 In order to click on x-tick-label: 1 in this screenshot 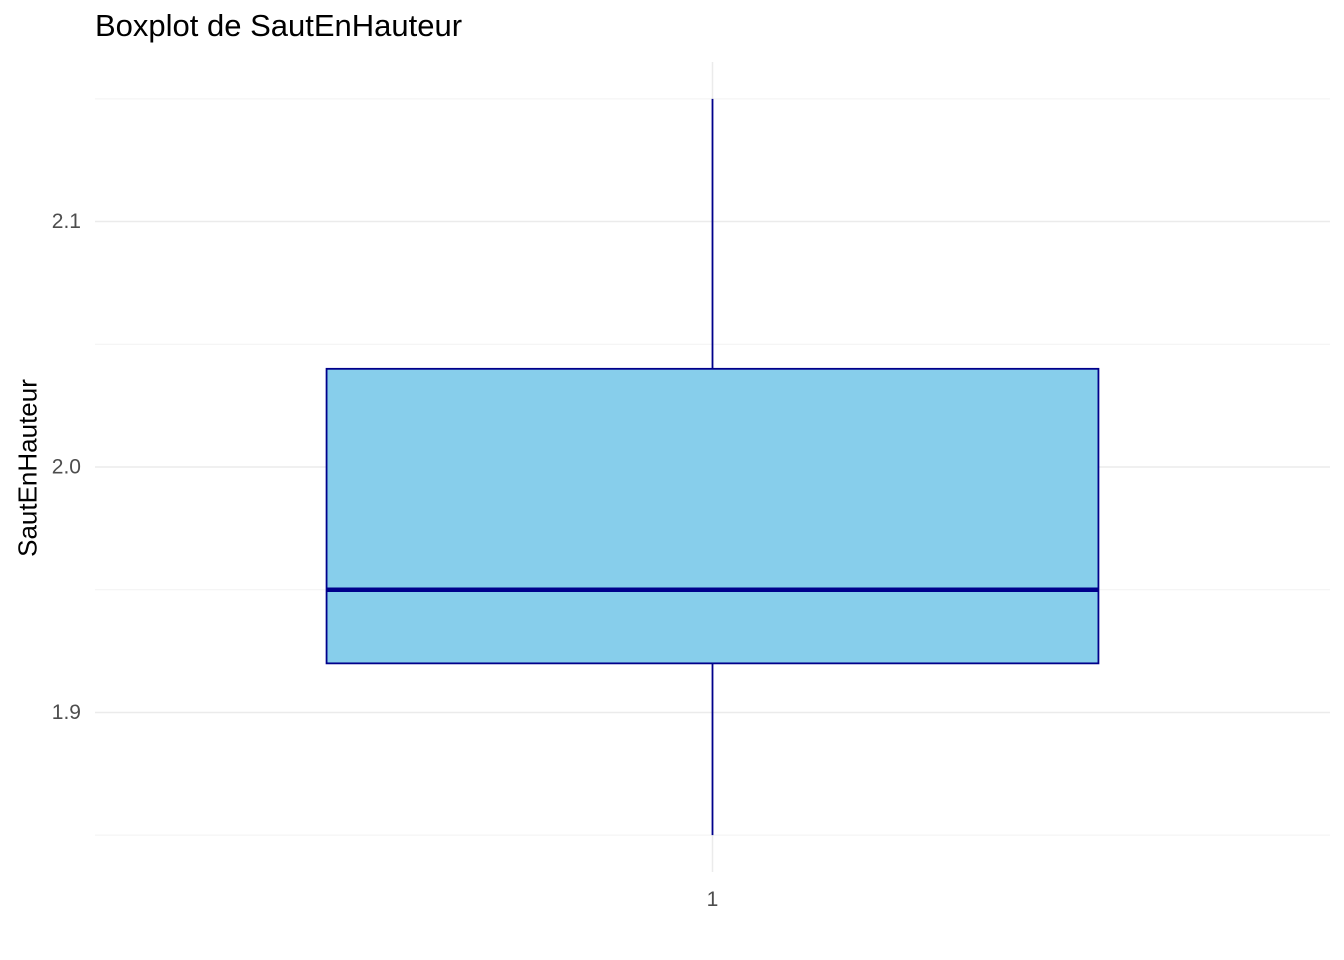, I will do `click(713, 899)`.